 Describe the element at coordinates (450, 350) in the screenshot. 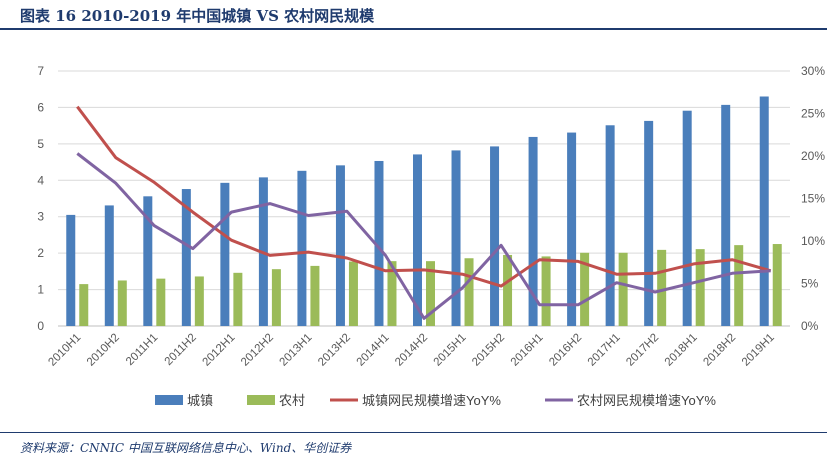

I see `x-tick-label: 2015H1` at that location.